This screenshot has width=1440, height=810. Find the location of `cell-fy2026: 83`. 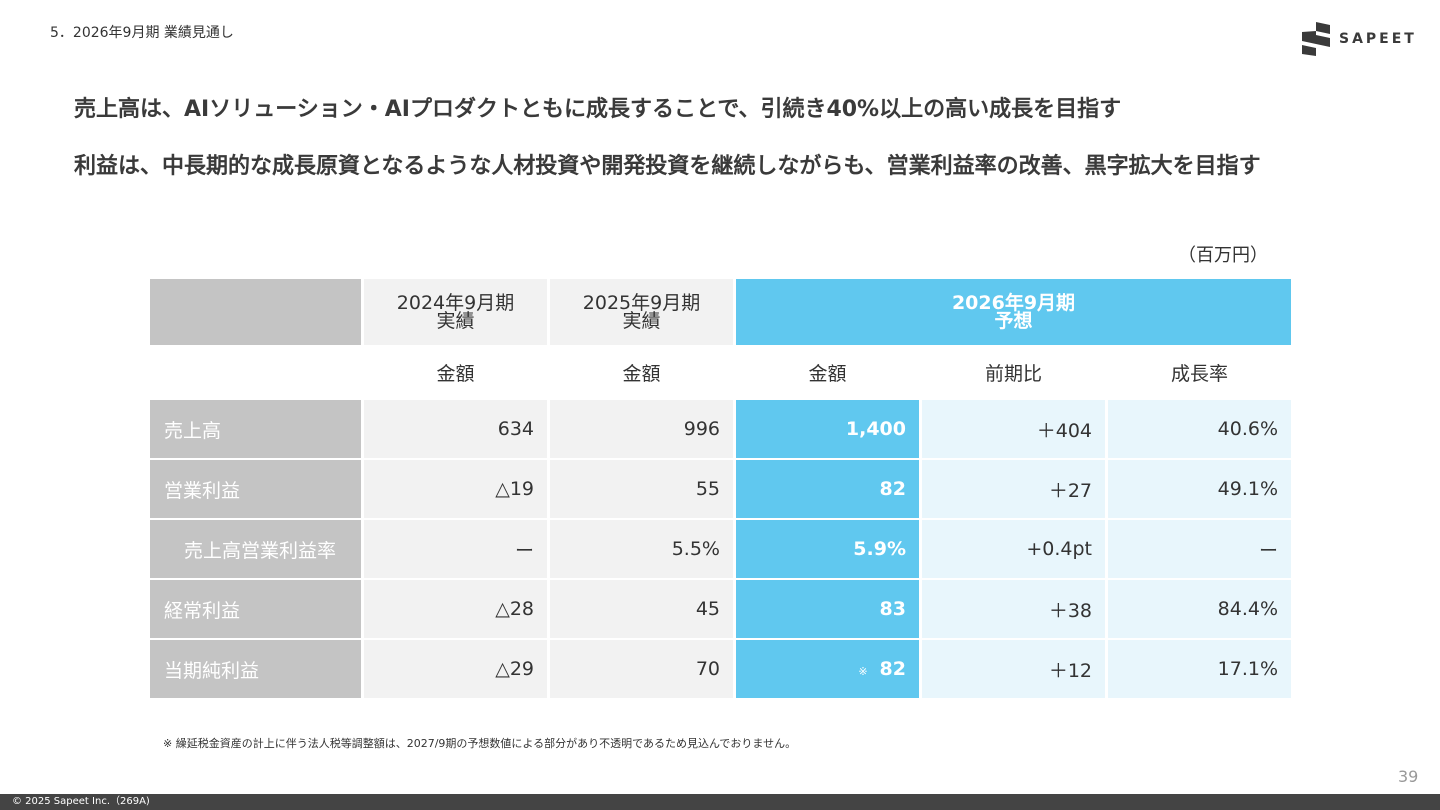

cell-fy2026: 83 is located at coordinates (827, 609).